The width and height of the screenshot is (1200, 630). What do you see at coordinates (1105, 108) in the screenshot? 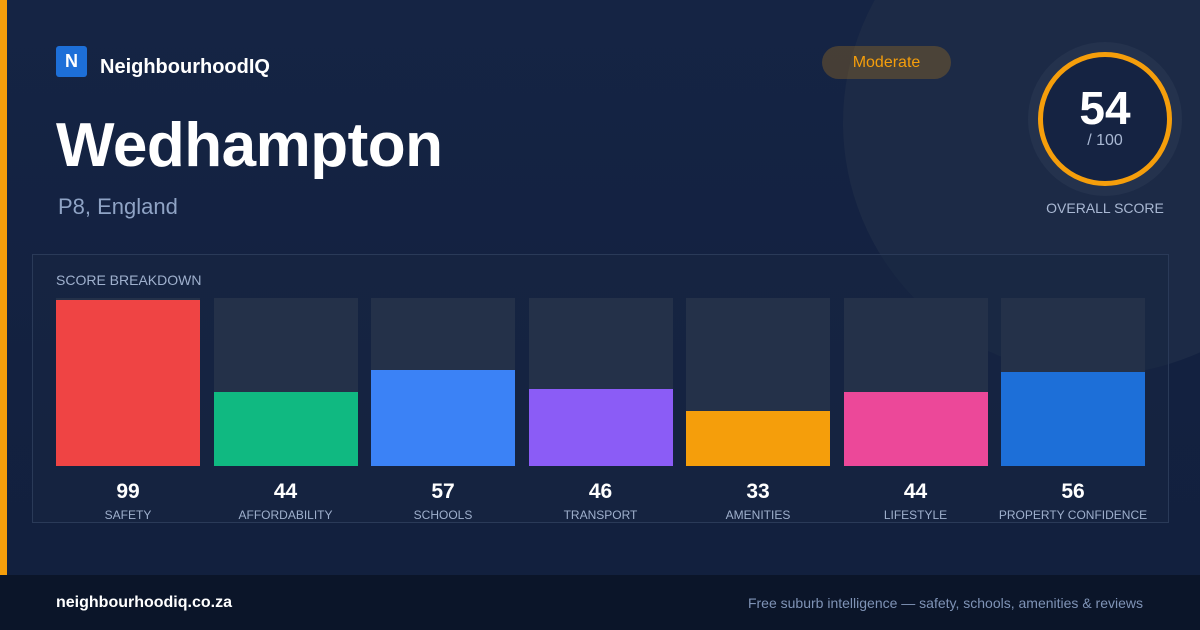
I see `overall-score-value: 54` at bounding box center [1105, 108].